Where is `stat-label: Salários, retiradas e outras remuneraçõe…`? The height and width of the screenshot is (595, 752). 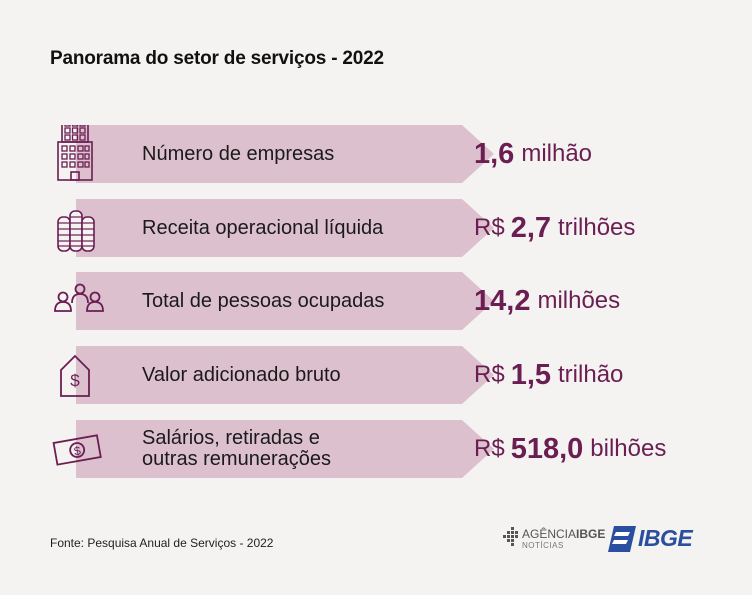
stat-label: Salários, retiradas e outras remuneraçõe… is located at coordinates (307, 449).